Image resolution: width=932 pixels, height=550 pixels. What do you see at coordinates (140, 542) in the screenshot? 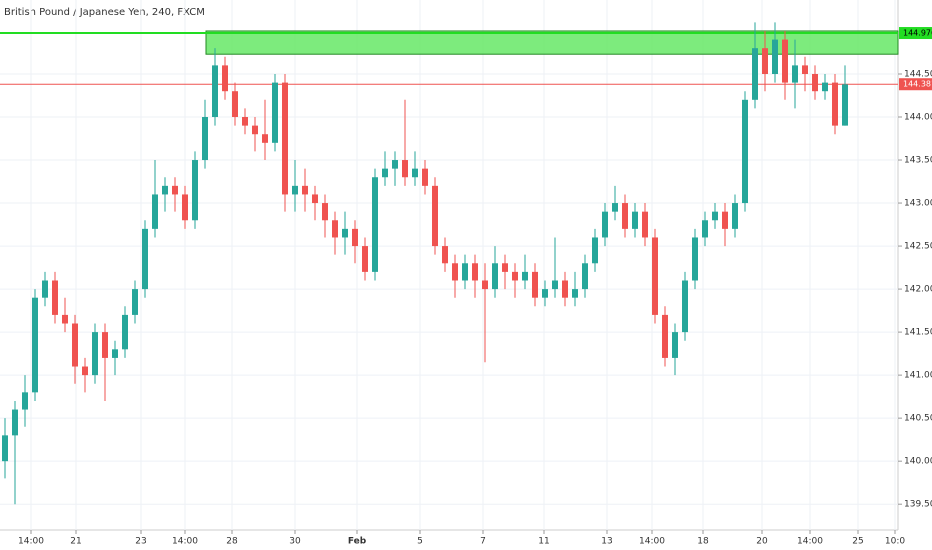
I see `x-tick-label: 23` at bounding box center [140, 542].